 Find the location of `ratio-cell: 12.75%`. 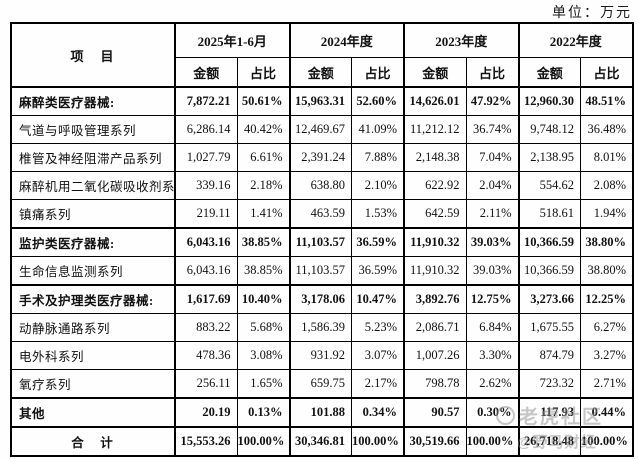

ratio-cell: 12.75% is located at coordinates (492, 299).